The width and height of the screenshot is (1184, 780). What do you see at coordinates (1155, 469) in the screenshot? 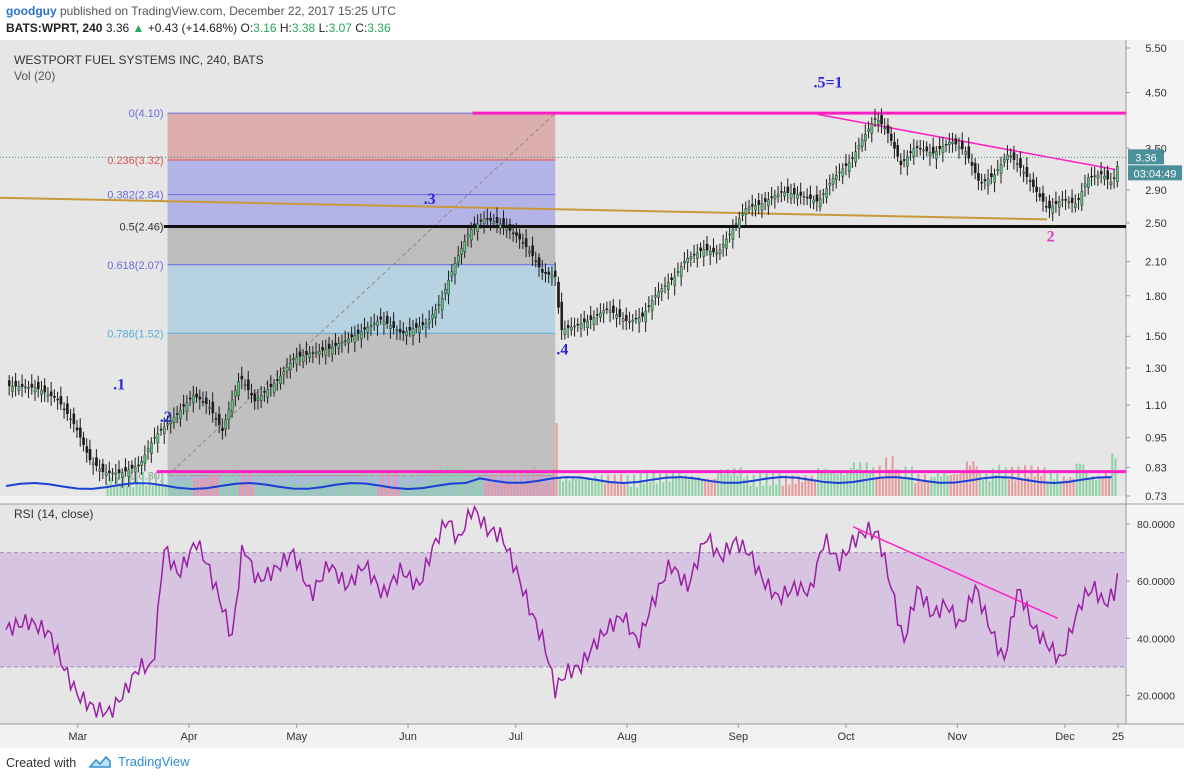
I see `price-tick-label: 0.83` at bounding box center [1155, 469].